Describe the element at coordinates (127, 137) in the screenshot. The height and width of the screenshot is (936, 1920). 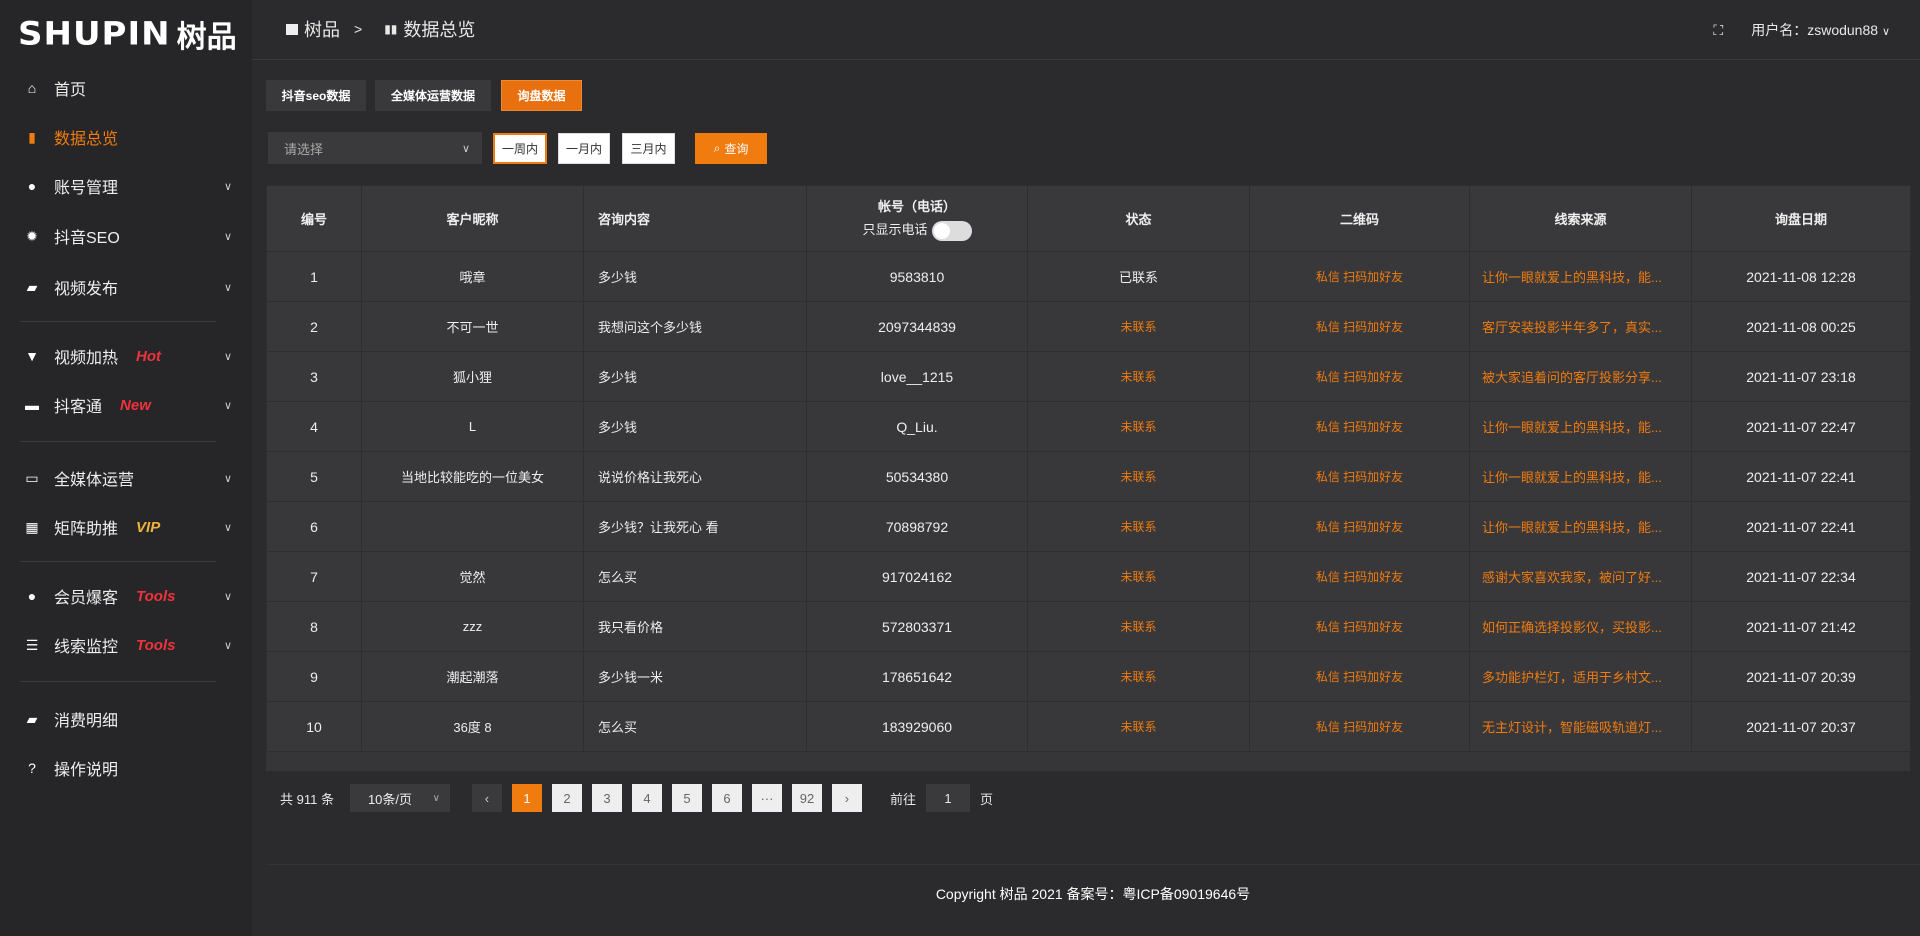
I see `sidebar-item-1: ▮ 数据总览` at that location.